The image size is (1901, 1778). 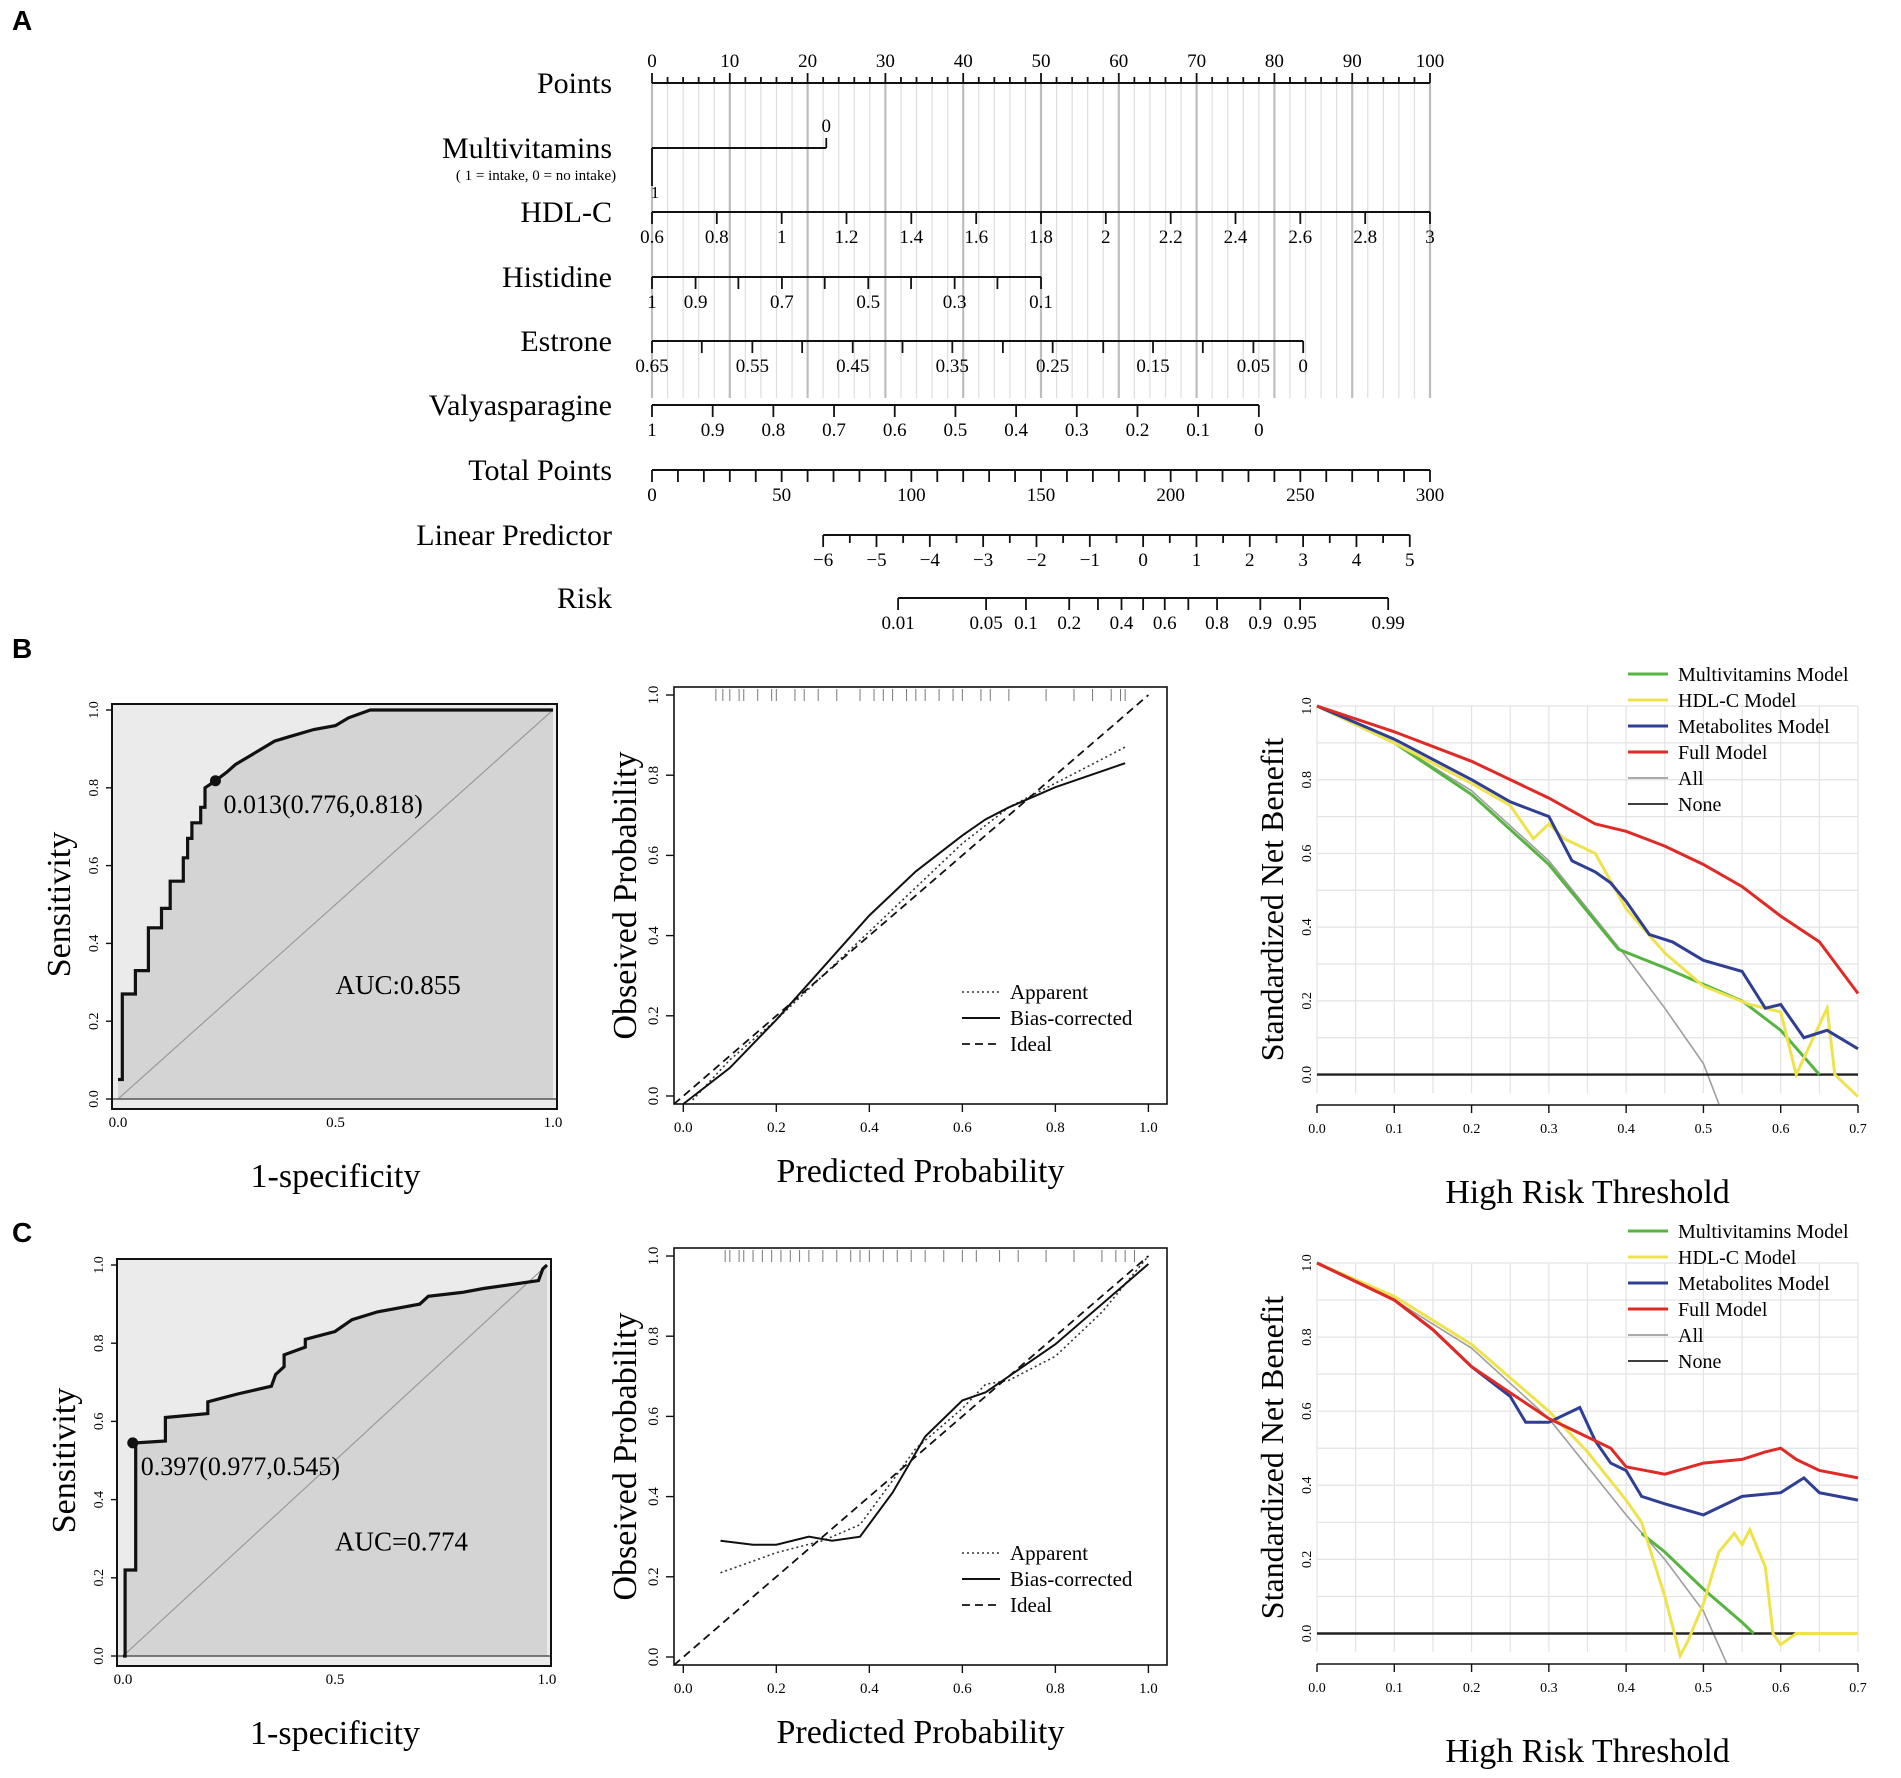 I want to click on hdl-c-tick-label: 2.2, so click(x=1171, y=237).